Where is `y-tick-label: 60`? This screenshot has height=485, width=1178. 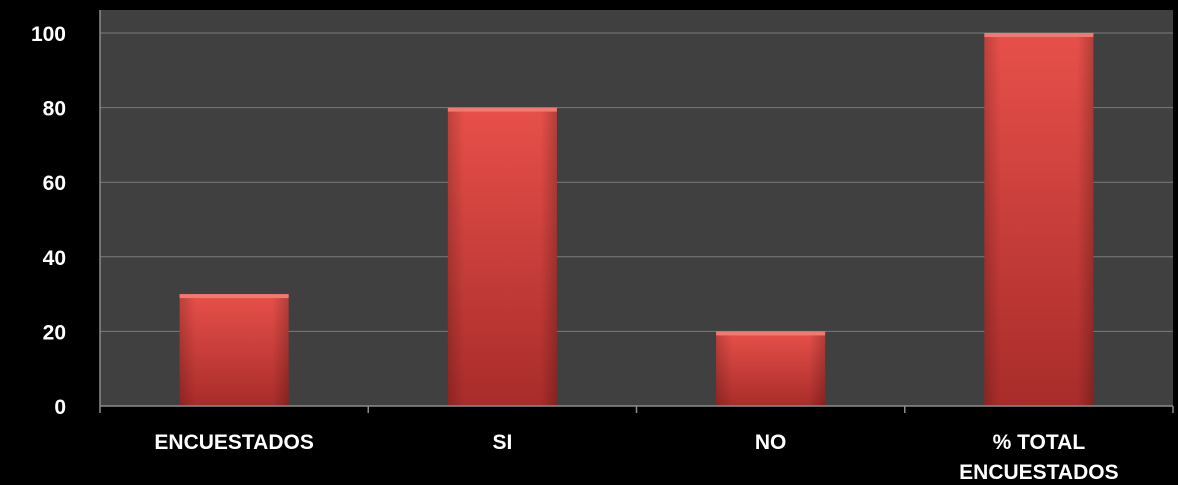 y-tick-label: 60 is located at coordinates (54, 183).